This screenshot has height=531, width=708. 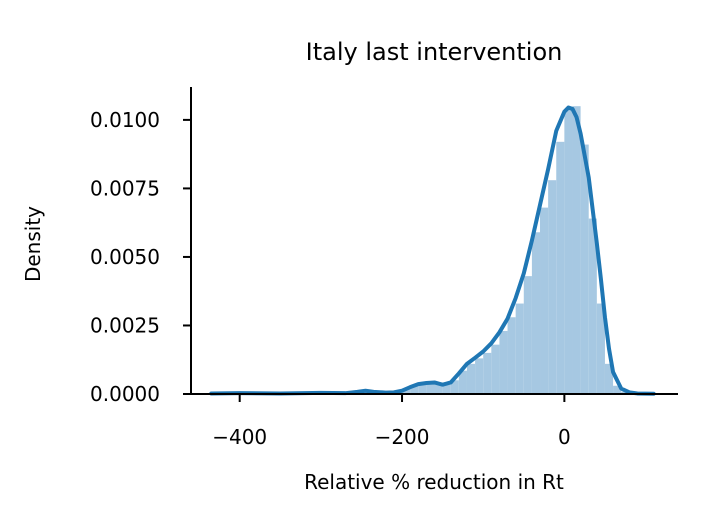 I want to click on y-tick-label: 0.0050, so click(x=125, y=257).